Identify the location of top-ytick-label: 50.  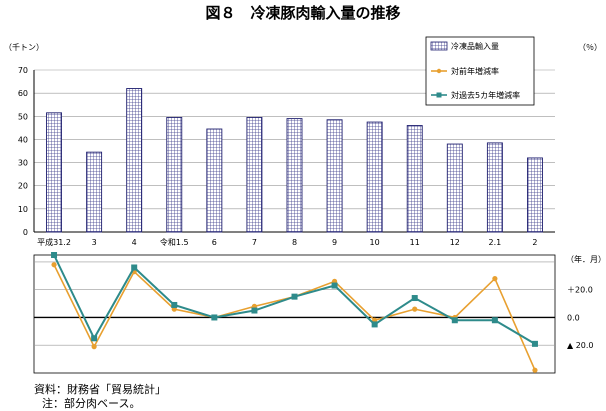
(23, 116).